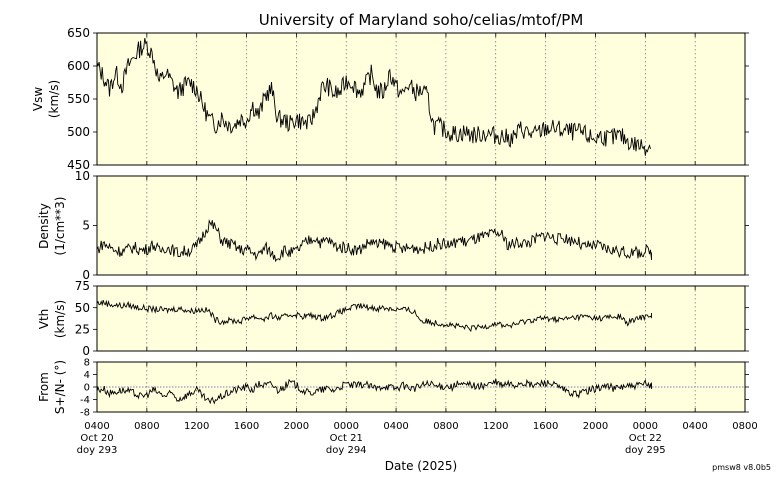 Image resolution: width=776 pixels, height=480 pixels. I want to click on panel-density-series-line, so click(374, 241).